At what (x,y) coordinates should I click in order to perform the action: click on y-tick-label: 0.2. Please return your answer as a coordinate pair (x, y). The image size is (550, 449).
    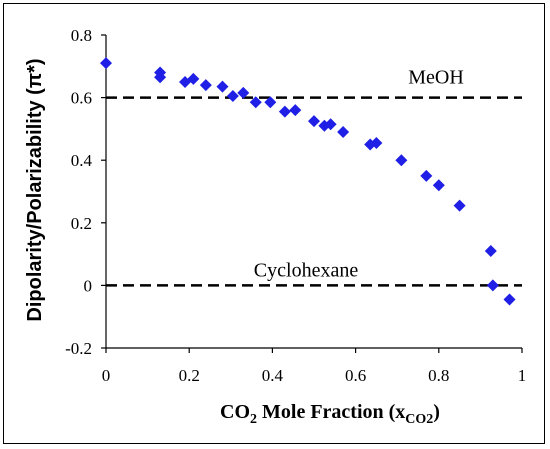
    Looking at the image, I should click on (81, 223).